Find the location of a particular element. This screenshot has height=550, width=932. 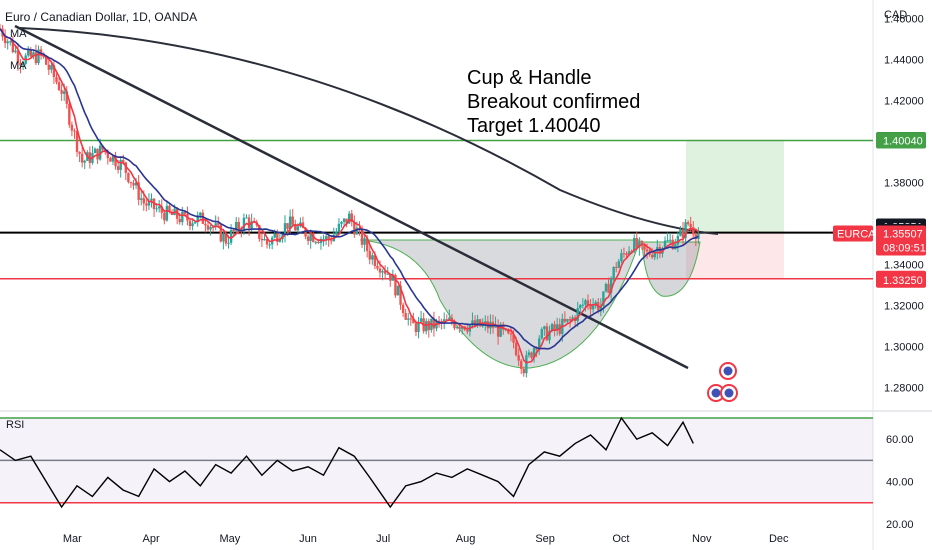

countdown-text: 08:09:51 is located at coordinates (904, 248).